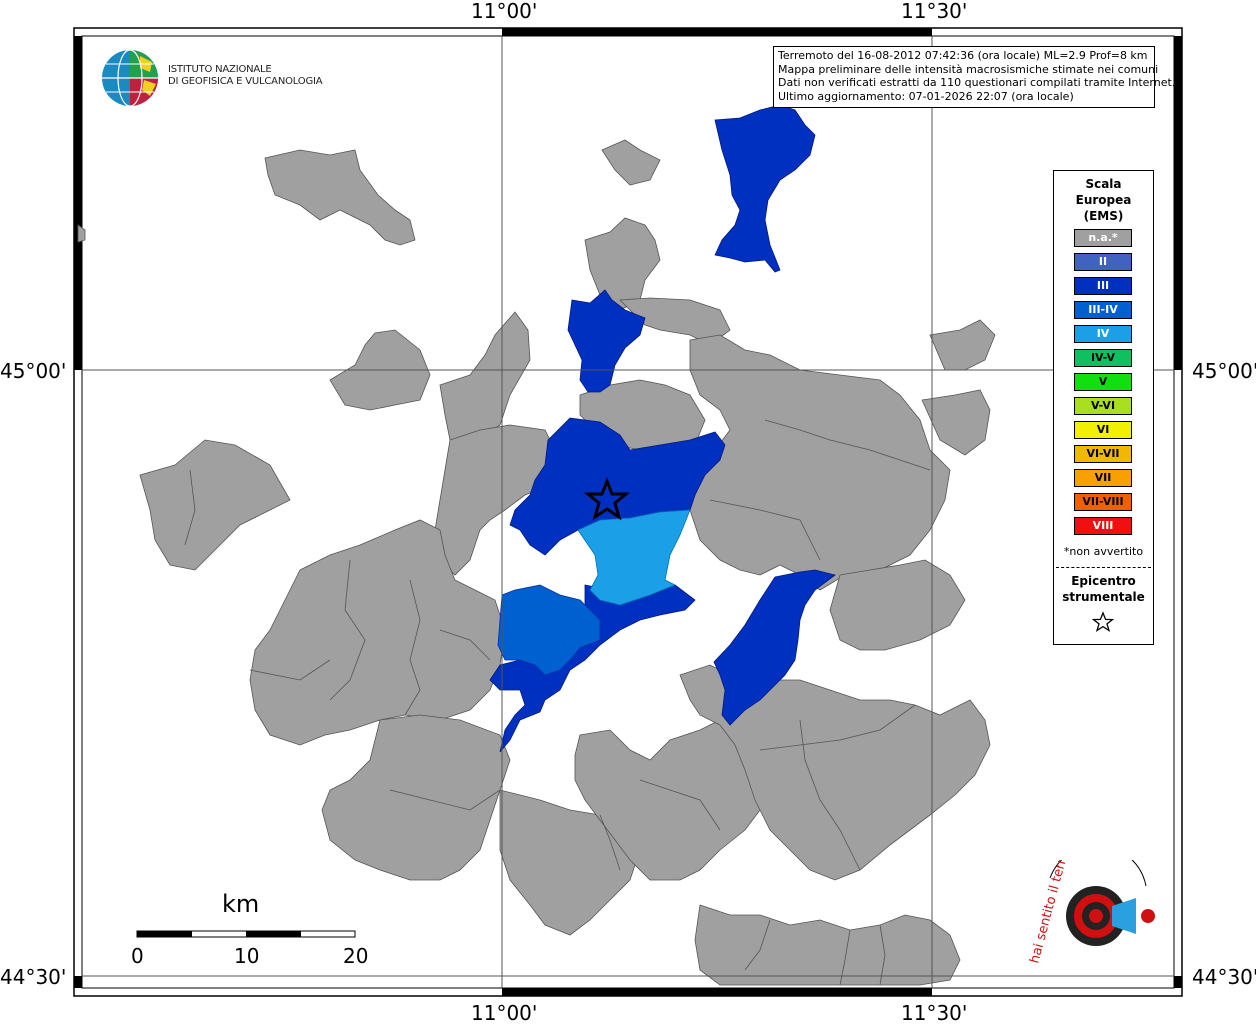 This screenshot has width=1256, height=1024. I want to click on legend-title-2: Europea, so click(1103, 200).